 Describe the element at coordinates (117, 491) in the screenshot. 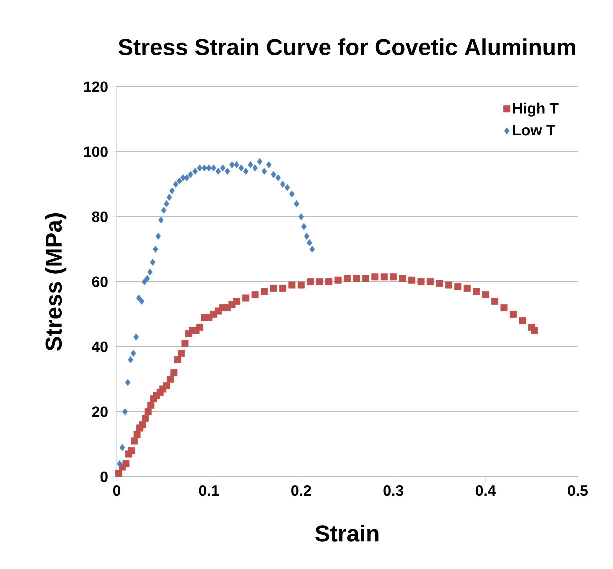

I see `x-tick-label: 0` at that location.